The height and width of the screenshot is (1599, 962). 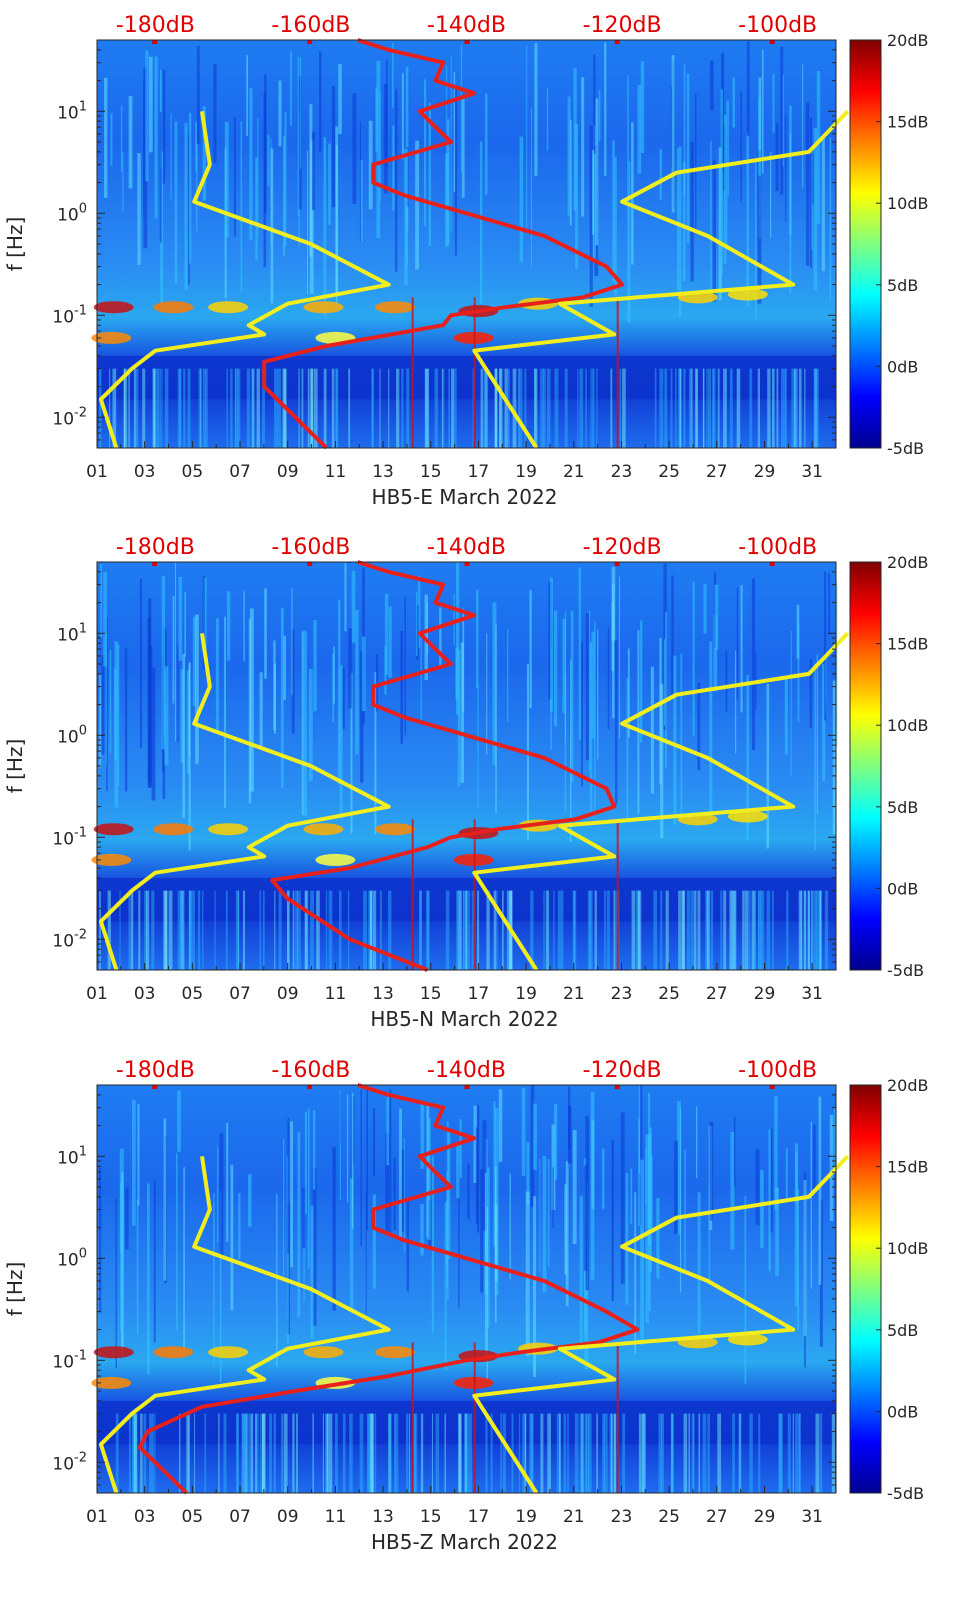 What do you see at coordinates (526, 1517) in the screenshot?
I see `x-tick-label: 19` at bounding box center [526, 1517].